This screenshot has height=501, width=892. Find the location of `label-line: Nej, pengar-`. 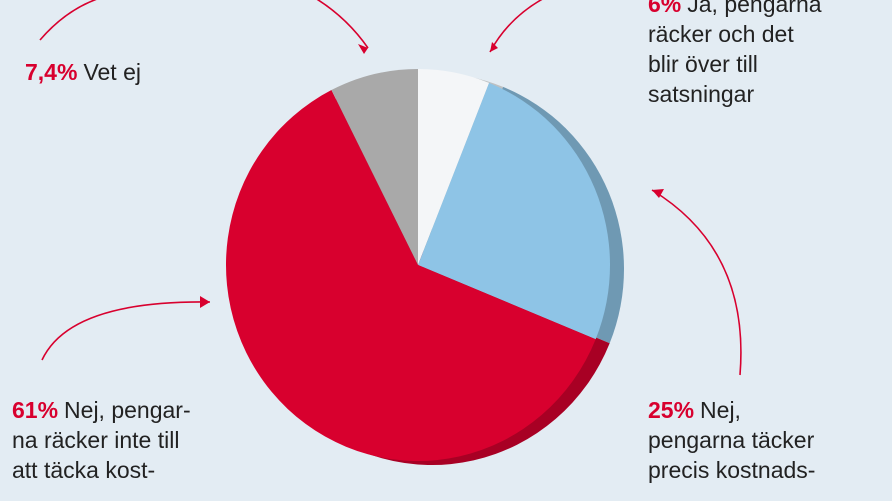

label-line: Nej, pengar- is located at coordinates (127, 410).